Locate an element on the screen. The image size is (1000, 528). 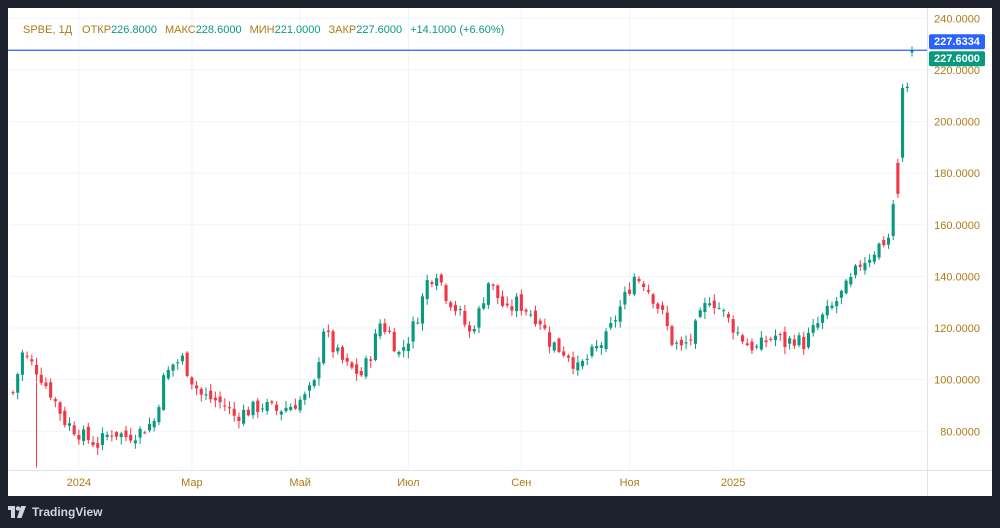
time-axis: 2024 Мар Май Июл Сен Ноя 2025 is located at coordinates (406, 483).